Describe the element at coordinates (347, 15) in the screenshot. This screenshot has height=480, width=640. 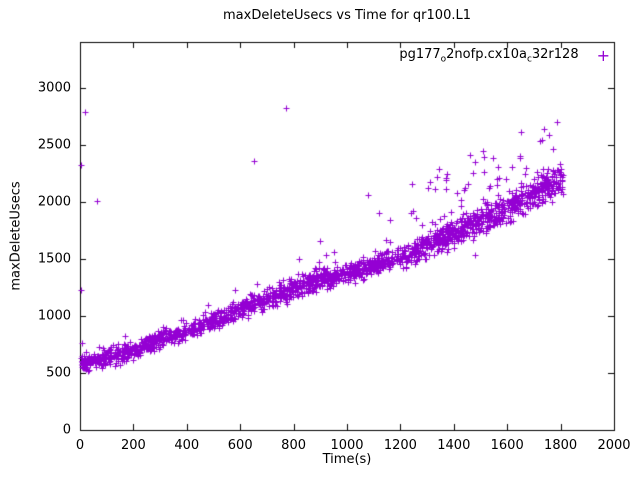
I see `chart-title: maxDeleteUsecs vs Time for qr100.L1` at that location.